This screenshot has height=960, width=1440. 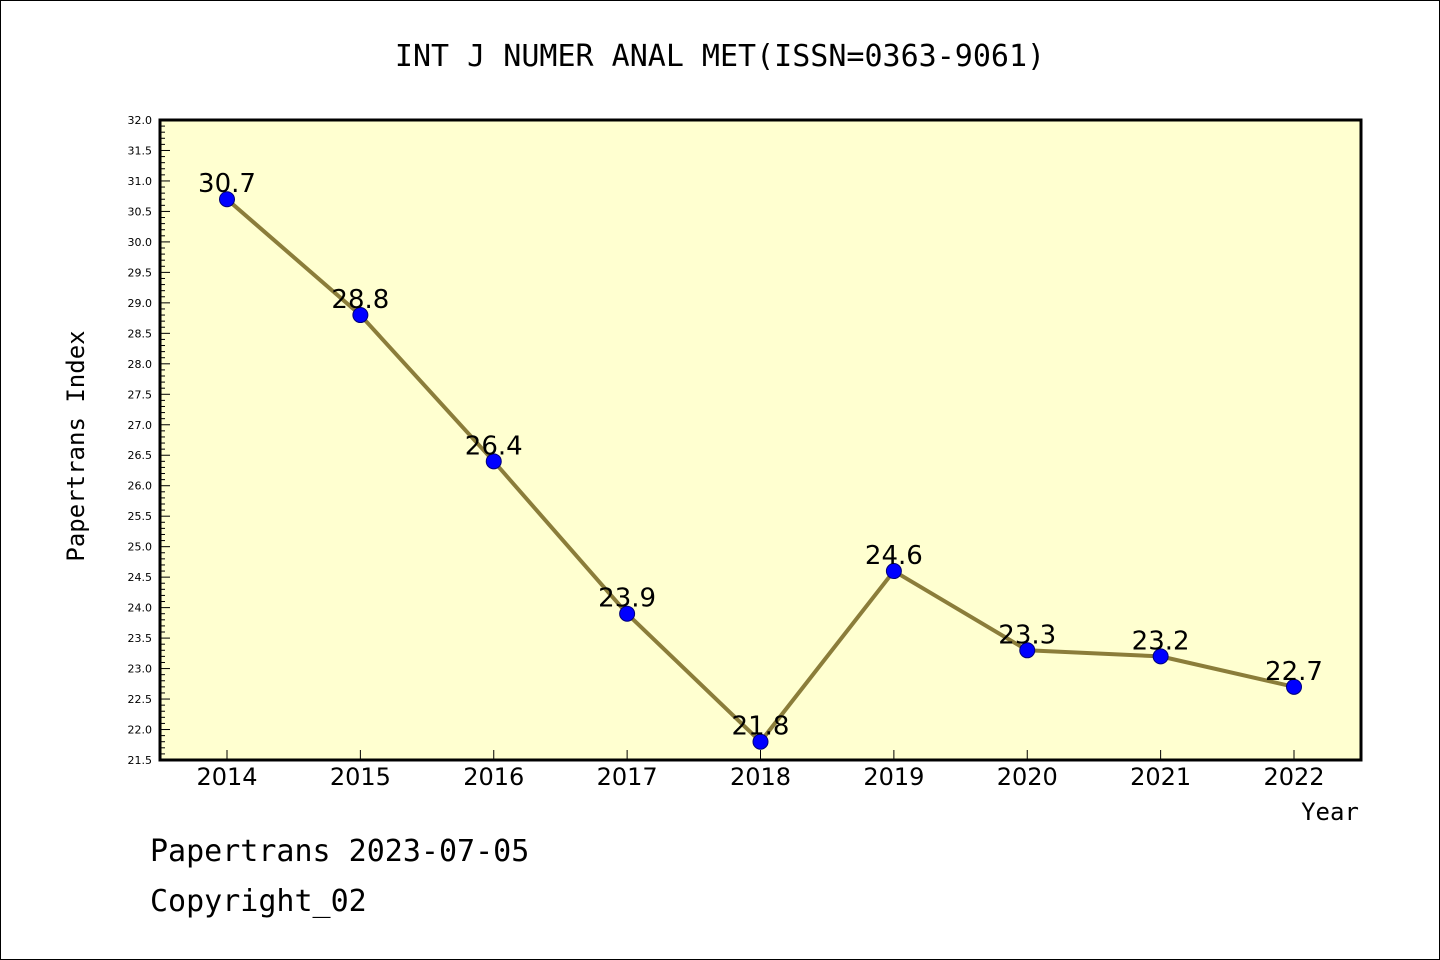 I want to click on x-tick-label: 2020, so click(x=1027, y=777).